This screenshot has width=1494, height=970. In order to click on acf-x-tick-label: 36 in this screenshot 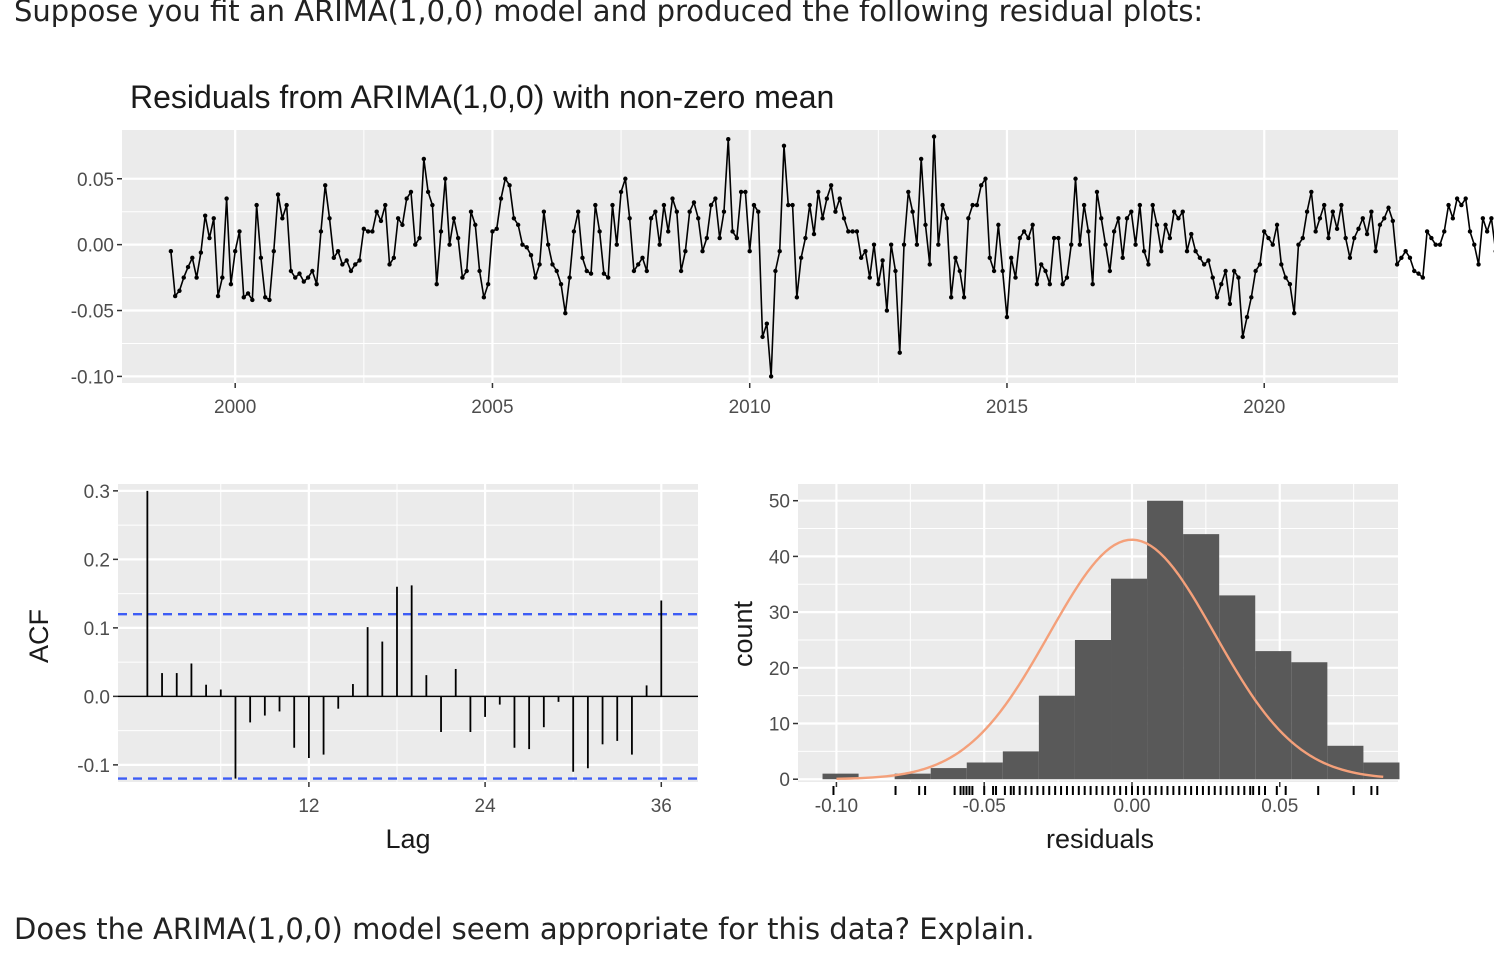, I will do `click(661, 806)`.